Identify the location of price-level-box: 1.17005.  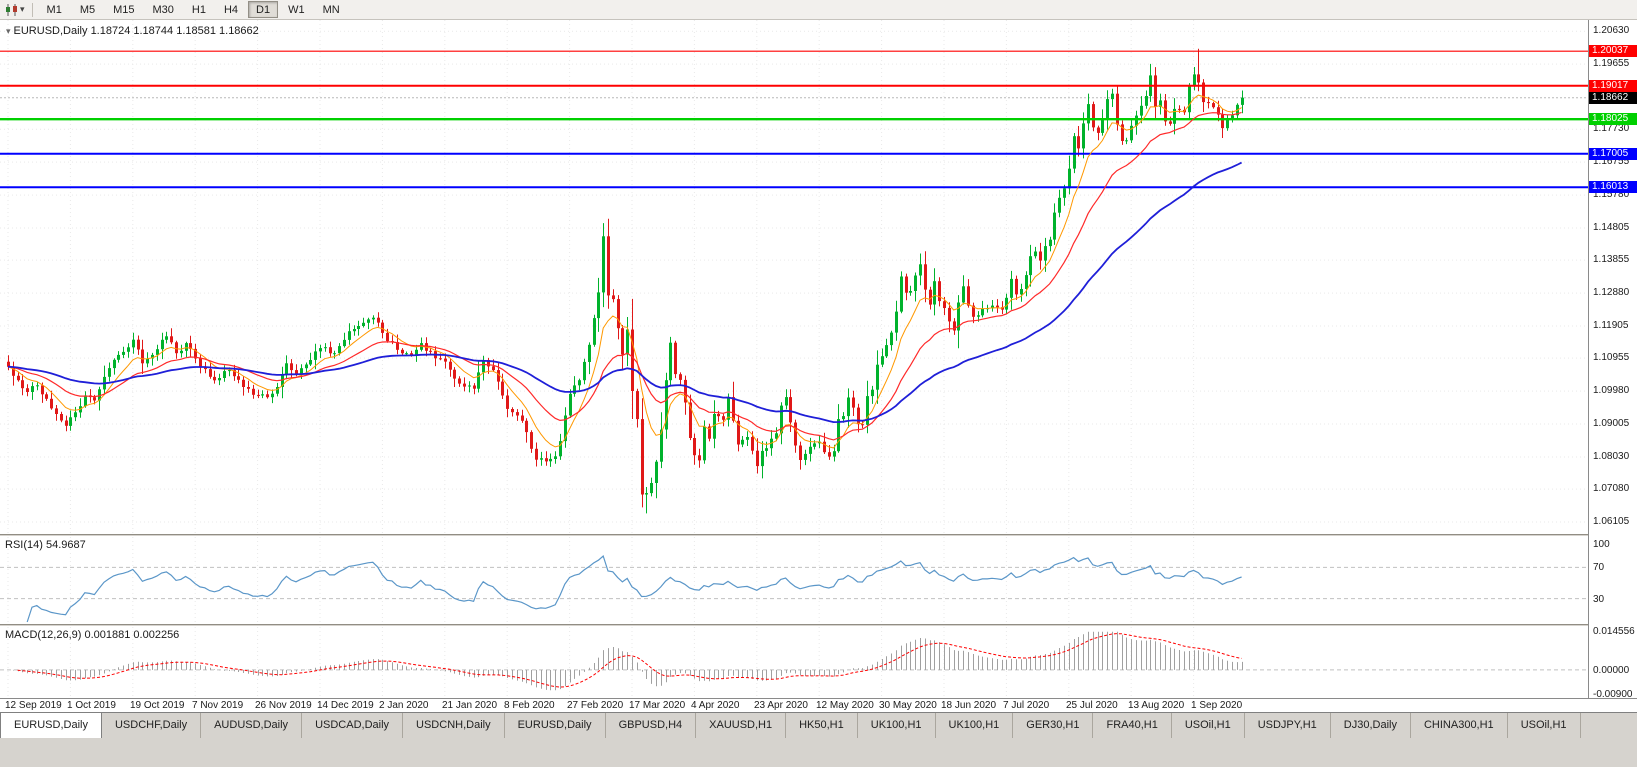
(1613, 154).